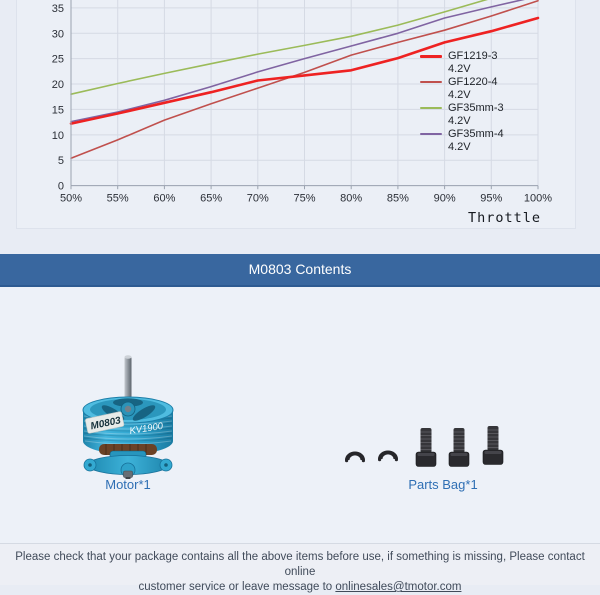 This screenshot has height=595, width=600. What do you see at coordinates (71, 199) in the screenshot?
I see `x-tick-label: 50%` at bounding box center [71, 199].